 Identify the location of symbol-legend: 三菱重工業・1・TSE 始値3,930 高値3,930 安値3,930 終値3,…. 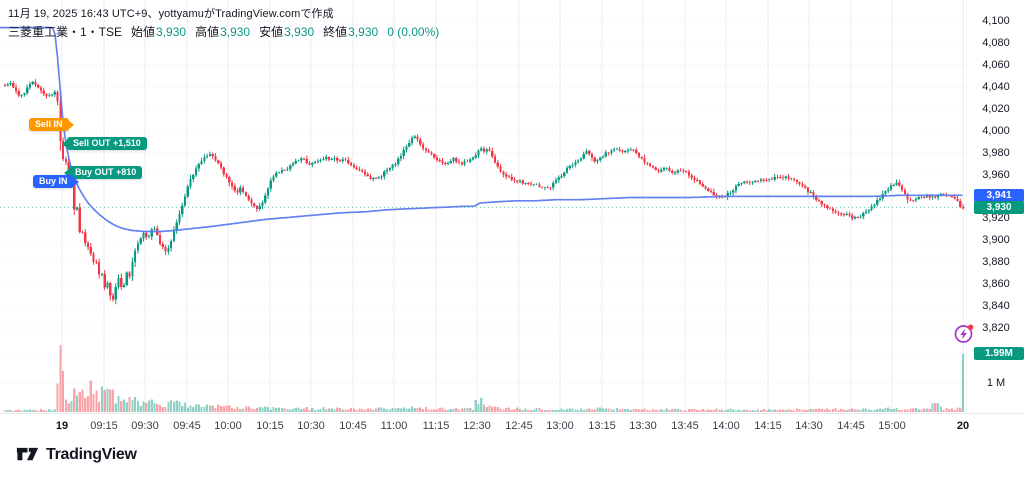
(223, 31).